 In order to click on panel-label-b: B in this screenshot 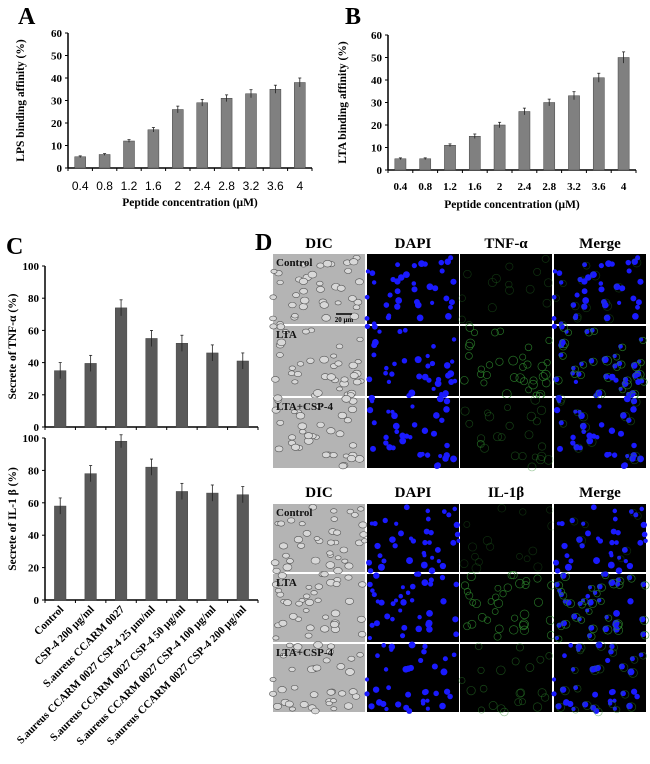, I will do `click(353, 17)`.